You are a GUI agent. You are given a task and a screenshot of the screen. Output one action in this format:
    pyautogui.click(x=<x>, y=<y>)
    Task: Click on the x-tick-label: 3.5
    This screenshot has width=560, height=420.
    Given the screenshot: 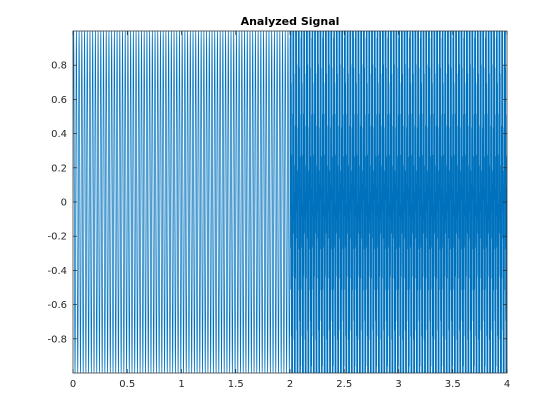 What is the action you would take?
    pyautogui.click(x=453, y=384)
    